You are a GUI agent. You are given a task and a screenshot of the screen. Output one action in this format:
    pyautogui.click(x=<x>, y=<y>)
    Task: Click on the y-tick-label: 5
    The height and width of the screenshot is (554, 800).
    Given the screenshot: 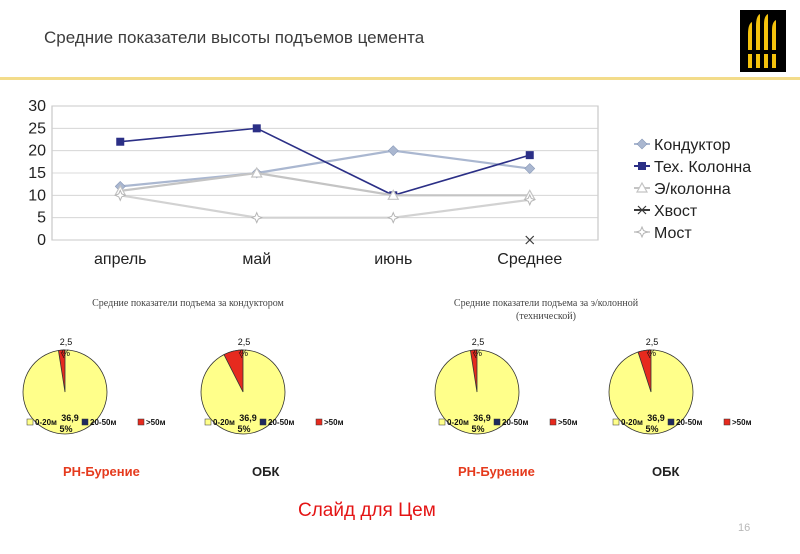 What is the action you would take?
    pyautogui.click(x=41, y=218)
    